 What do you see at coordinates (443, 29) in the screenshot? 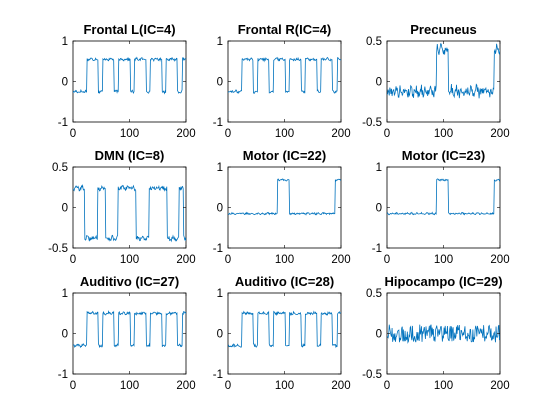
I see `chart-title: Precuneus` at bounding box center [443, 29].